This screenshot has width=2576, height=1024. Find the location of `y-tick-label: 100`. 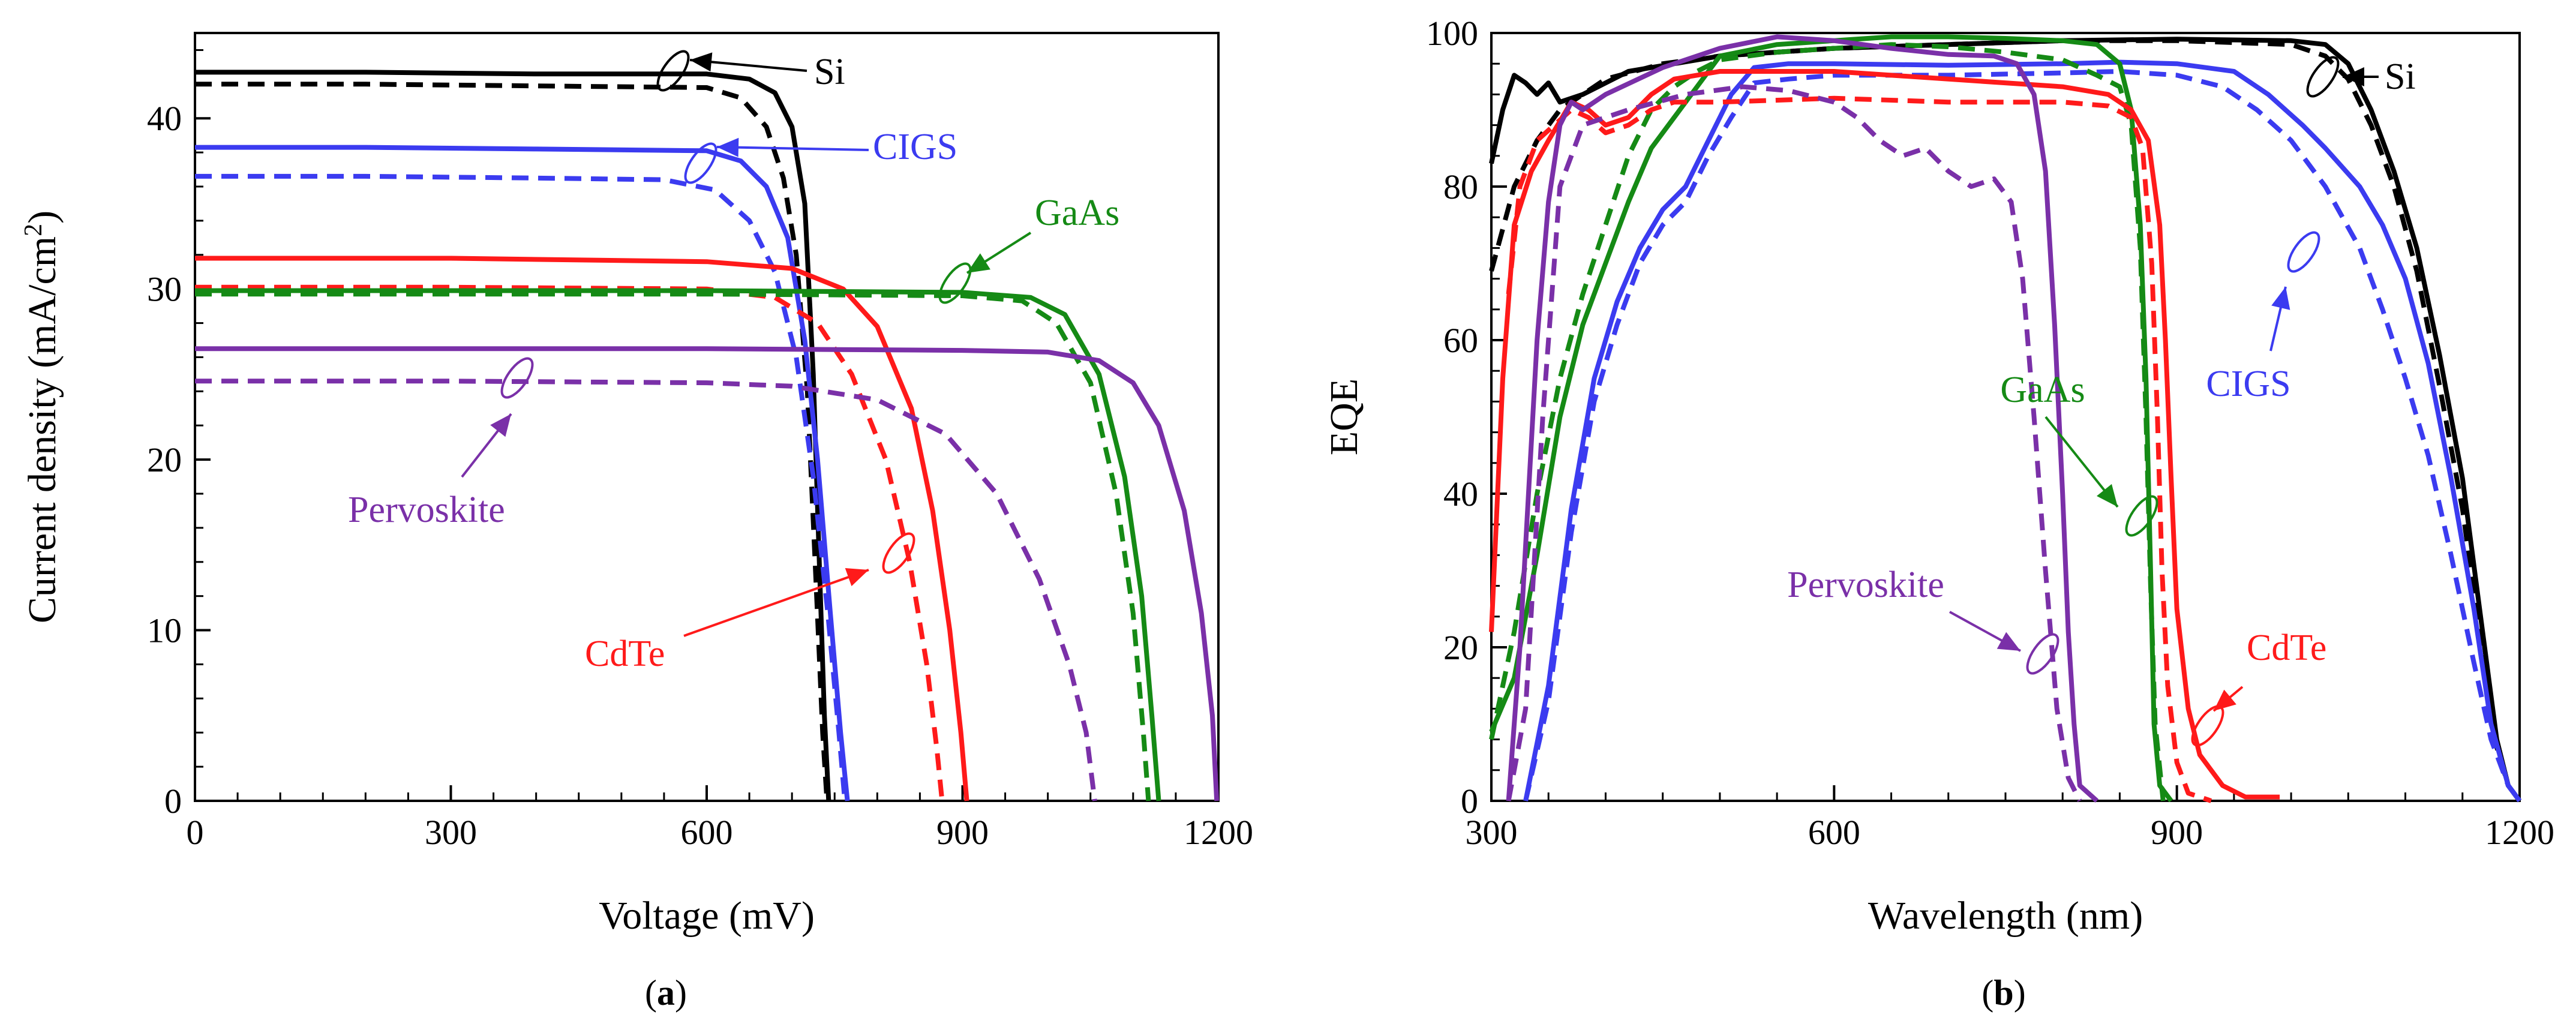

y-tick-label: 100 is located at coordinates (1452, 33).